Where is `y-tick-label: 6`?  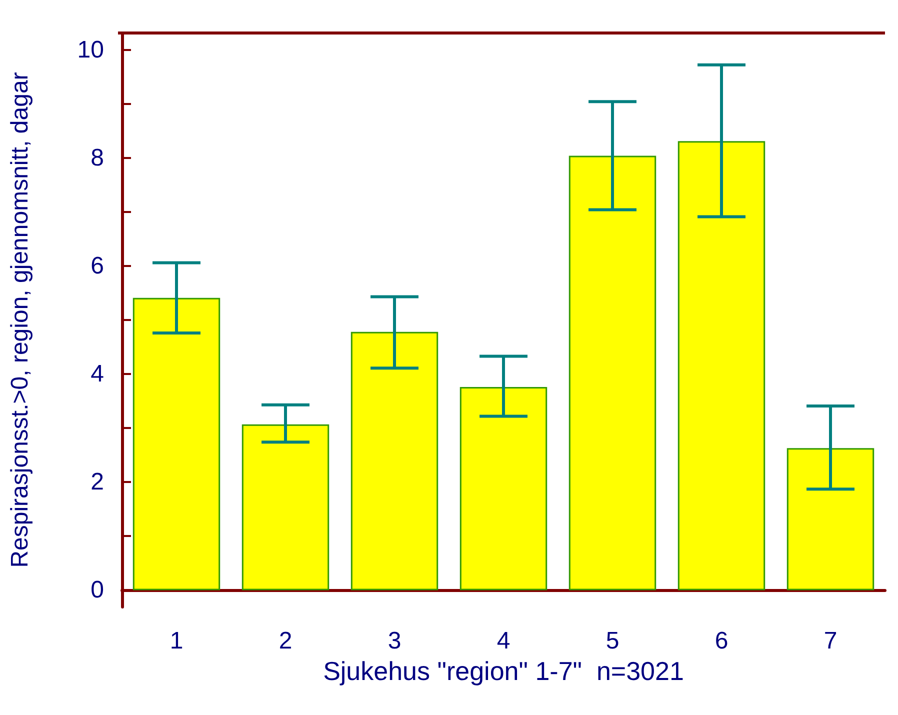 y-tick-label: 6 is located at coordinates (97, 266).